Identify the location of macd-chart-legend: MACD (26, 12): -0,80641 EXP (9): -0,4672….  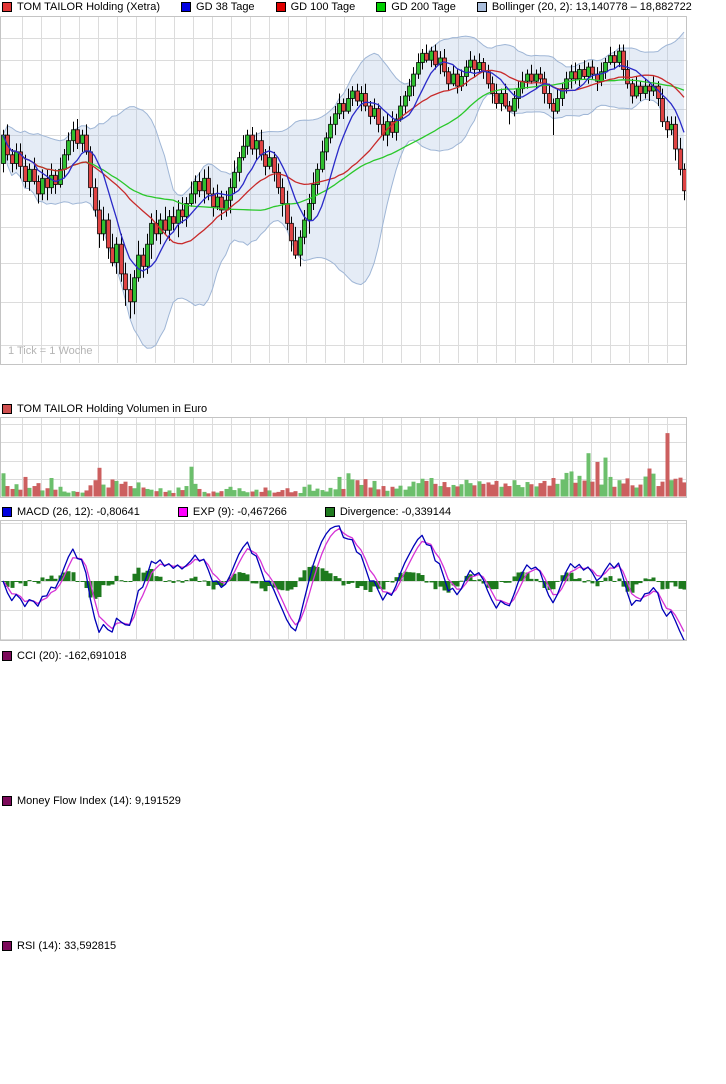
(226, 512).